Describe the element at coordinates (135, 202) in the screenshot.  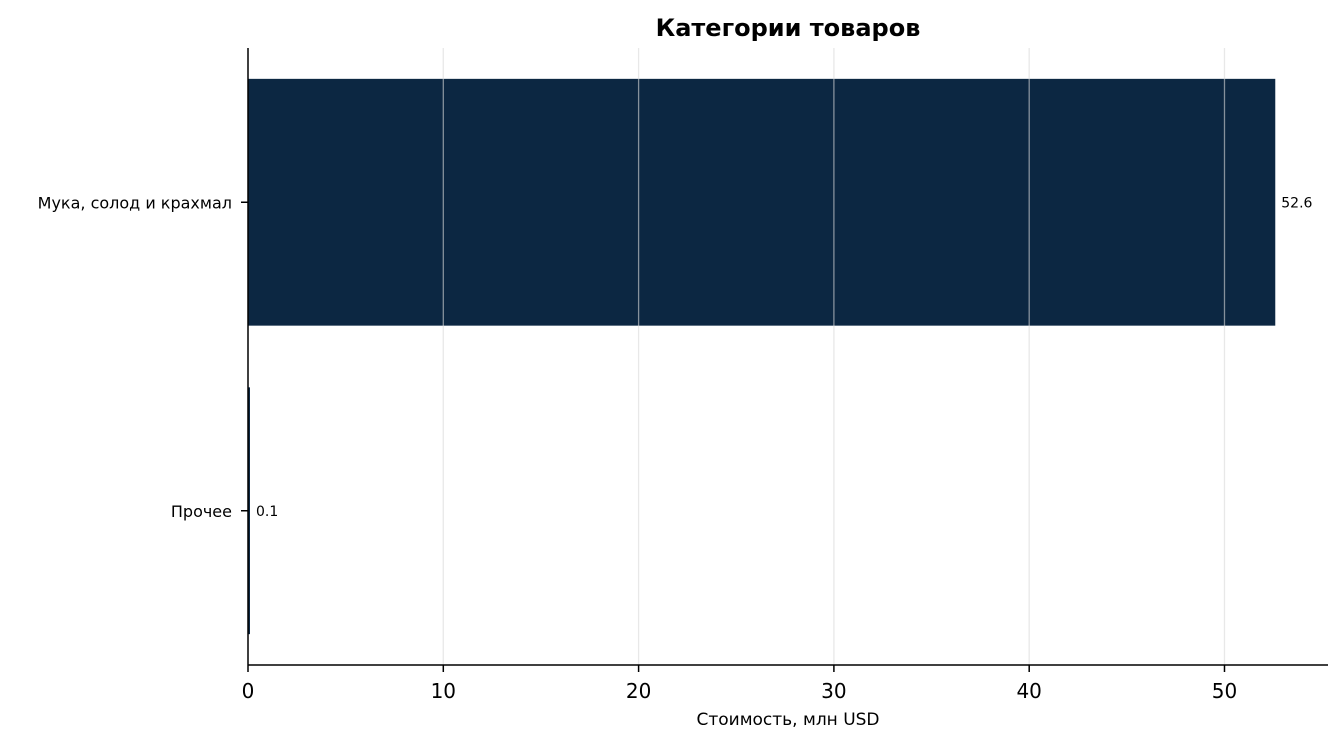
I see `category-label-0: Мука, солод и крахмал` at that location.